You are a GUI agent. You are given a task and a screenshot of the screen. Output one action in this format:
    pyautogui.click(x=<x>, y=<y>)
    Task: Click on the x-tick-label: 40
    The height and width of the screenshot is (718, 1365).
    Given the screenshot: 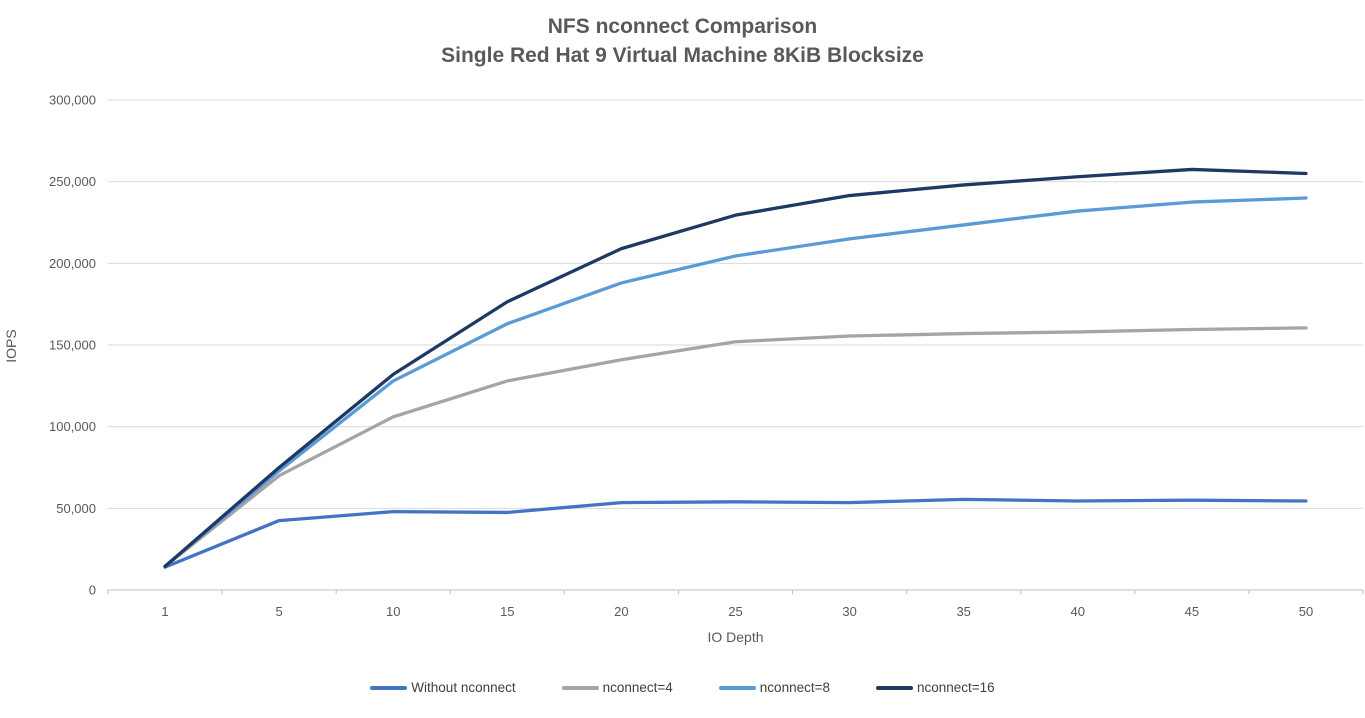 What is the action you would take?
    pyautogui.click(x=1078, y=611)
    